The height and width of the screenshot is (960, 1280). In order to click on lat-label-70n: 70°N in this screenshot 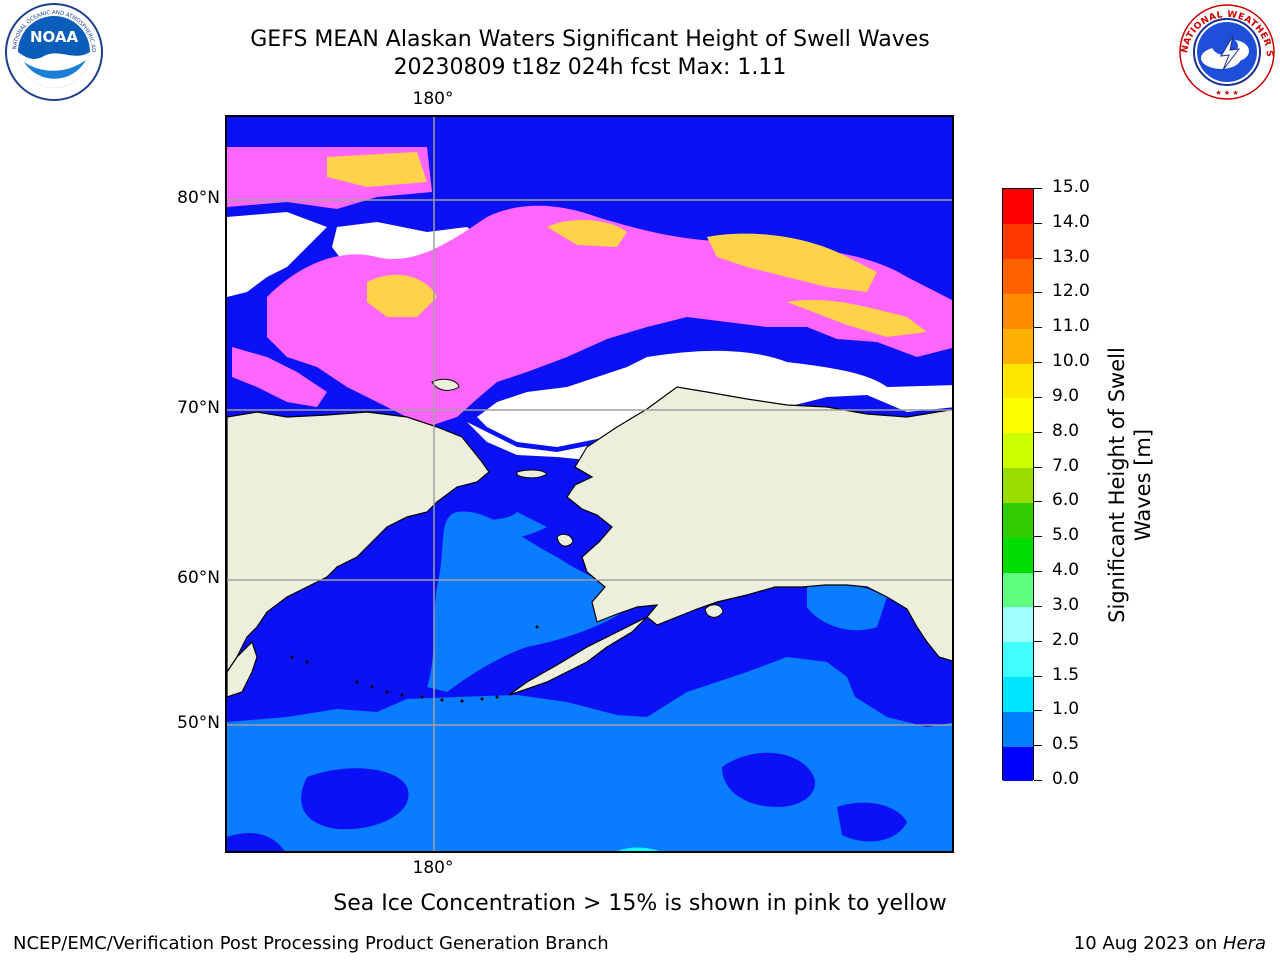, I will do `click(198, 408)`.